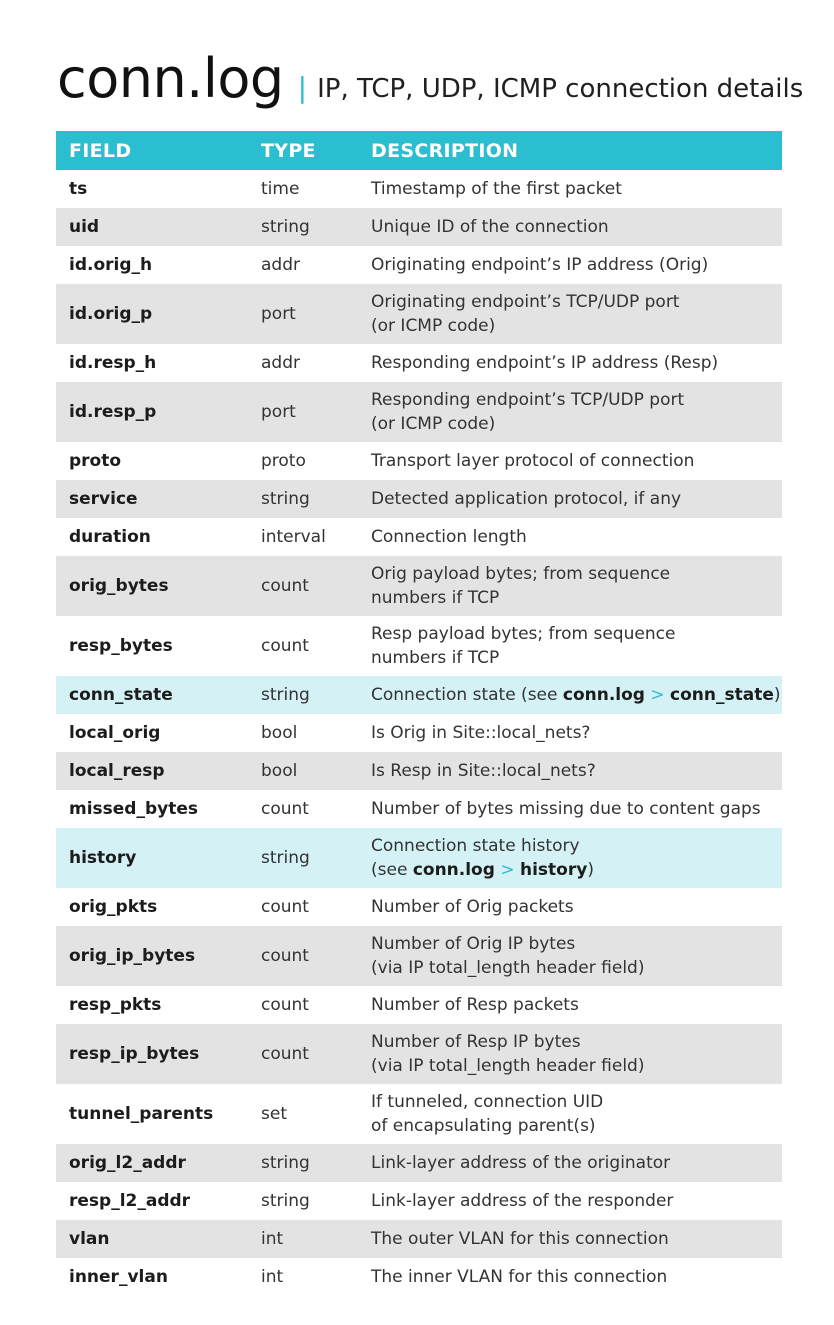  What do you see at coordinates (84, 227) in the screenshot?
I see `field-name-cell: uid` at bounding box center [84, 227].